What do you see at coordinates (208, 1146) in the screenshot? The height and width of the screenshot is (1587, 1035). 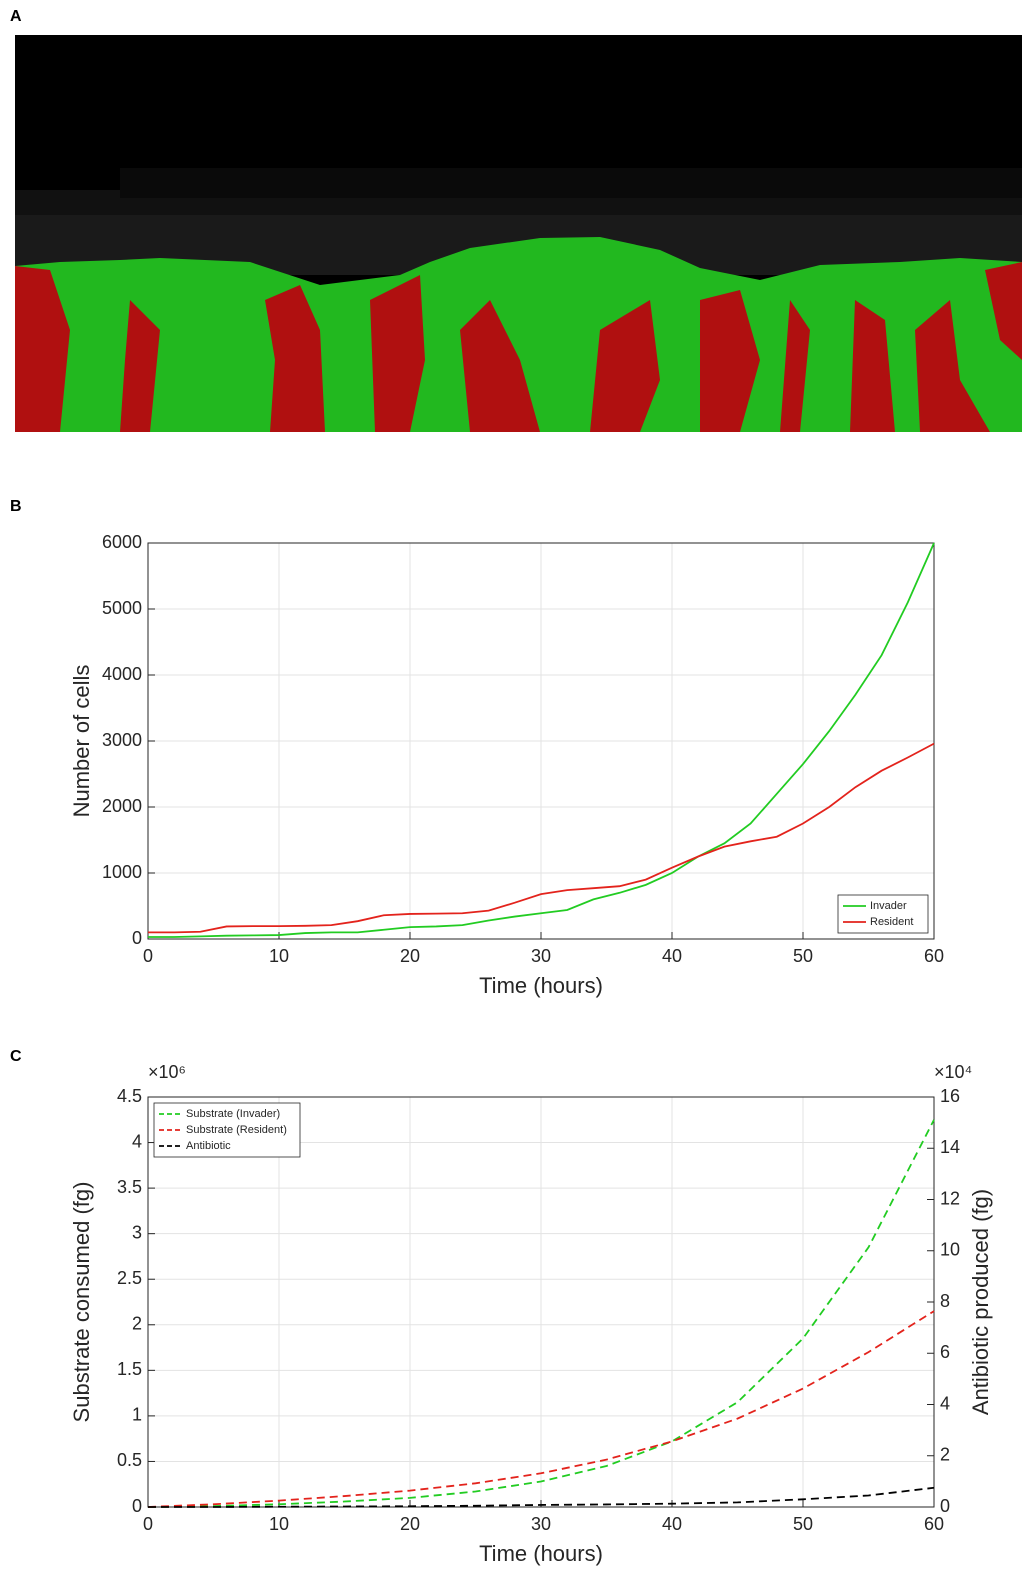 I see `legend-label: Antibiotic` at bounding box center [208, 1146].